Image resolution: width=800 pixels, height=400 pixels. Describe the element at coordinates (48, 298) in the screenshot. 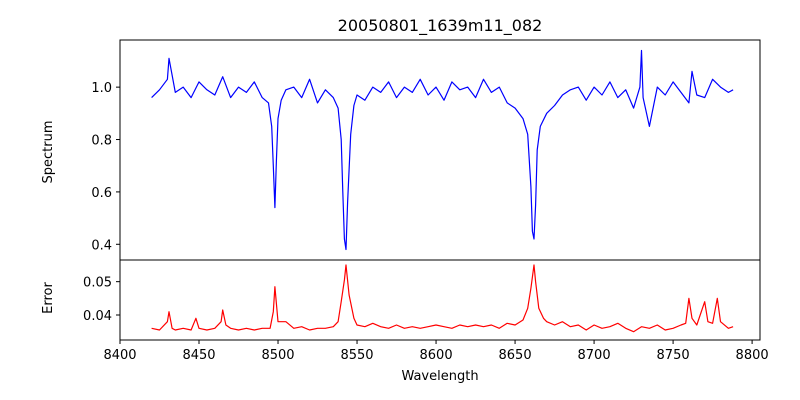

I see `error-y-axis-label: Error` at that location.